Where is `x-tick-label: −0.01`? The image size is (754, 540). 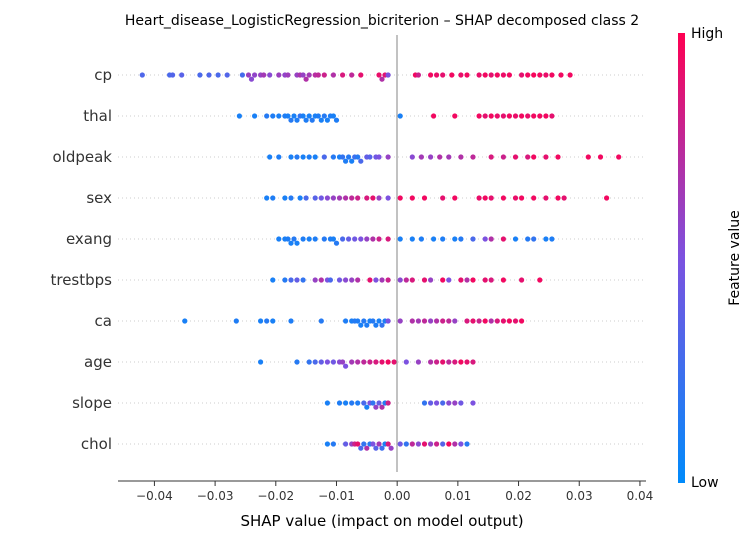 x-tick-label: −0.01 is located at coordinates (336, 496).